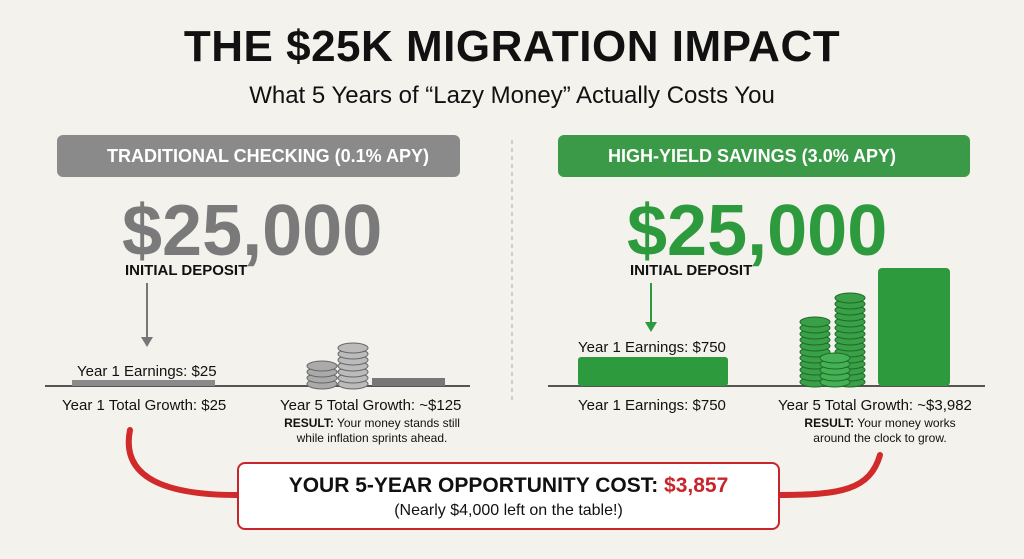 The height and width of the screenshot is (559, 1024). I want to click on callout-text: YOUR 5-YEAR OPPORTUNITY COST:, so click(473, 485).